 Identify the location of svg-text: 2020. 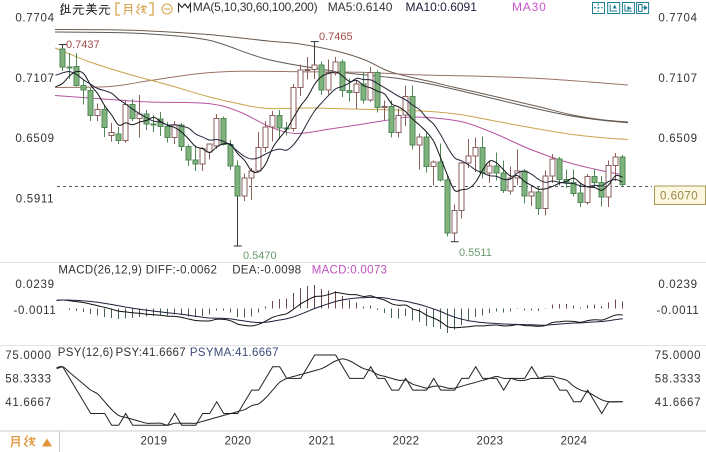
(238, 442).